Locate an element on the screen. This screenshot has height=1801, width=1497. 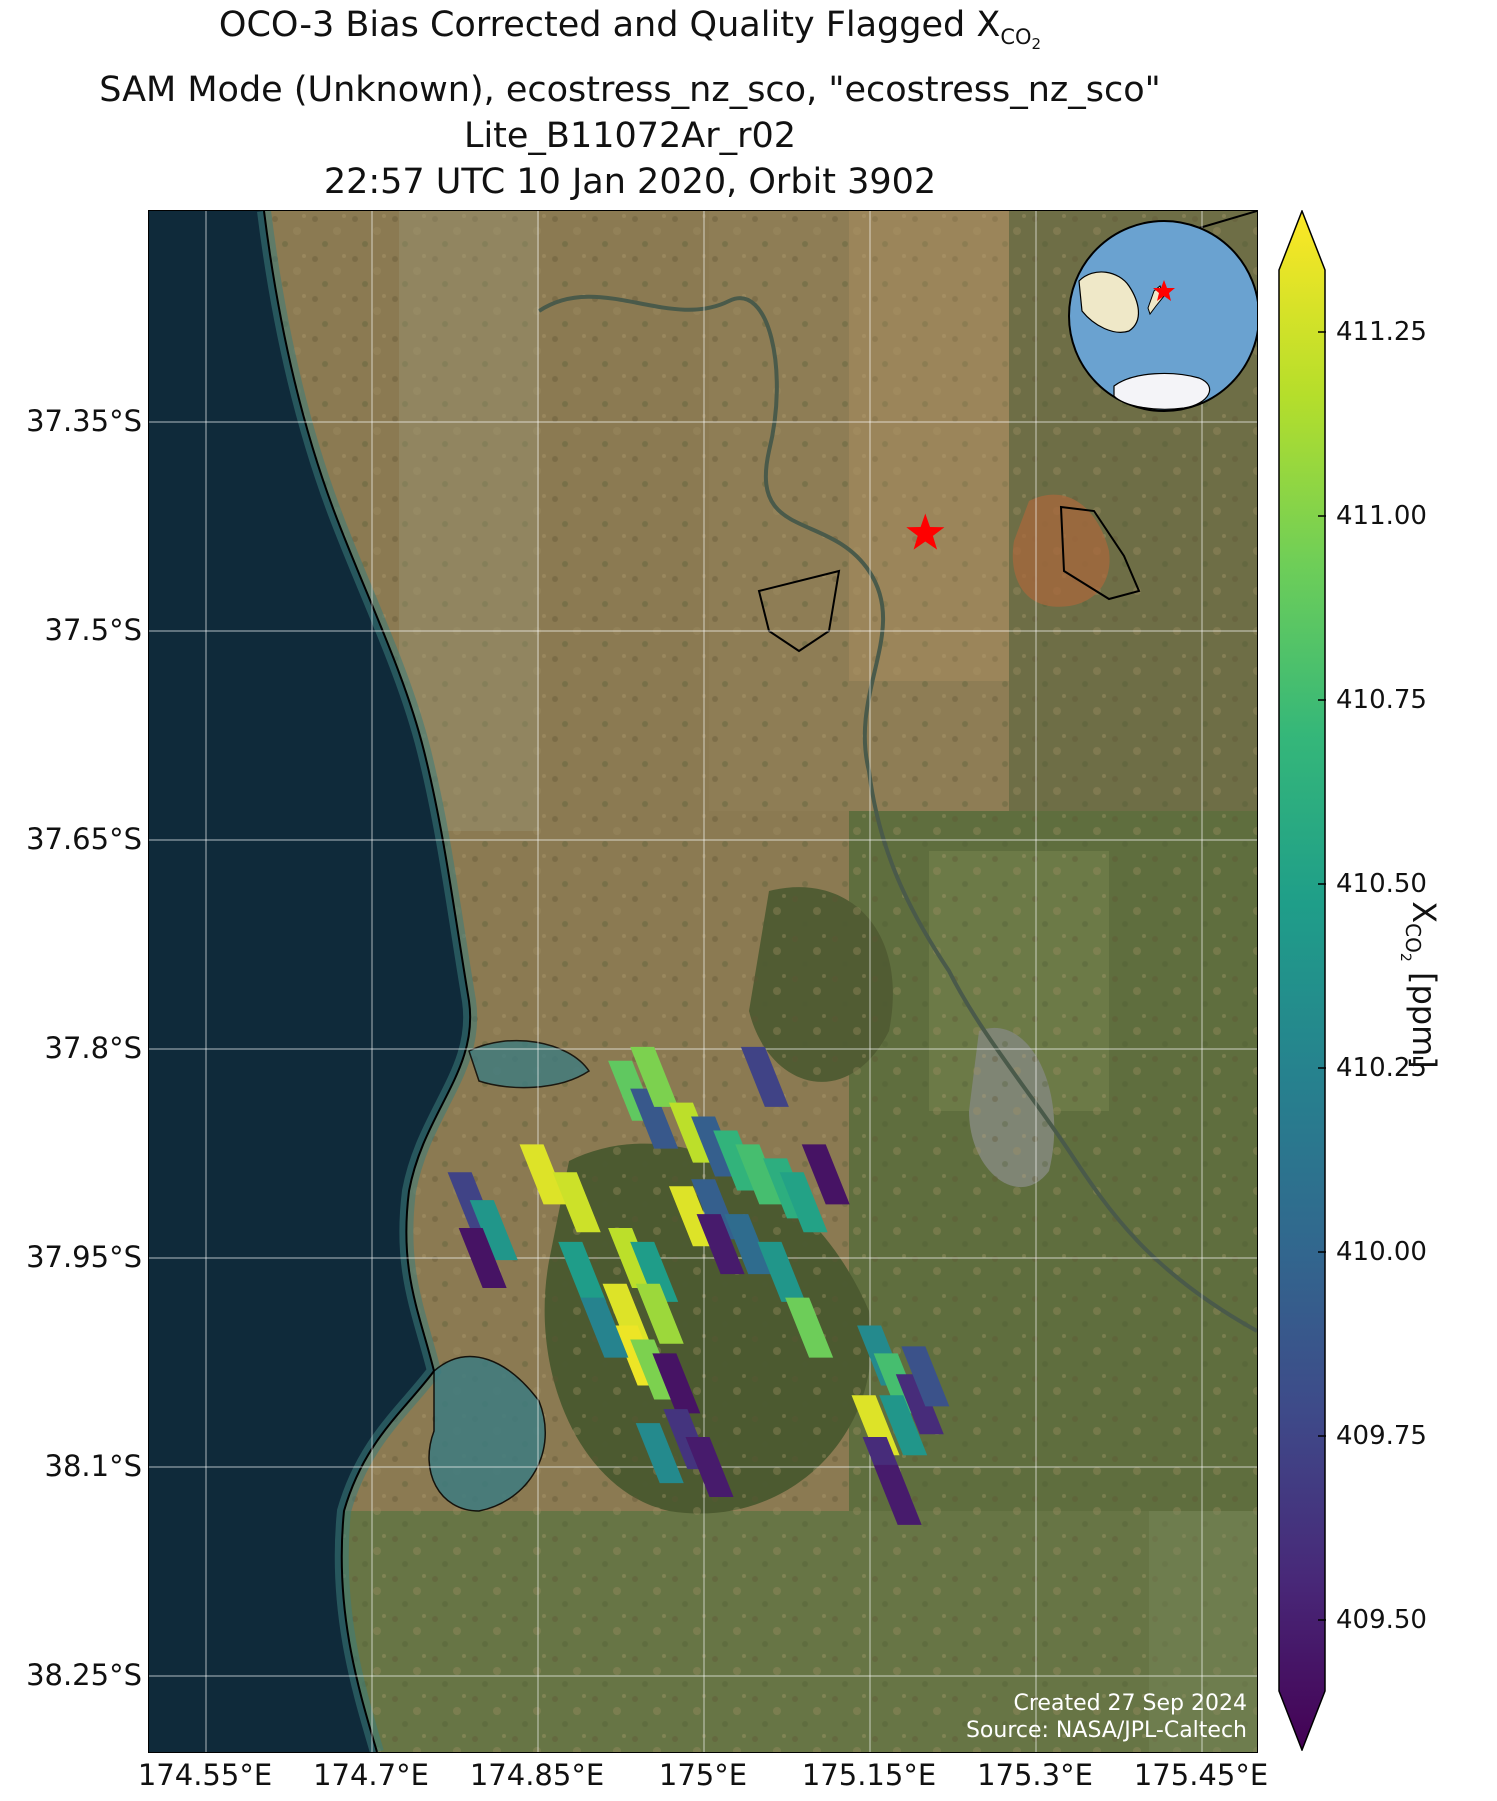
title-line-4: 22:57 UTC 10 Jan 2020, Orbit 3902 is located at coordinates (630, 182).